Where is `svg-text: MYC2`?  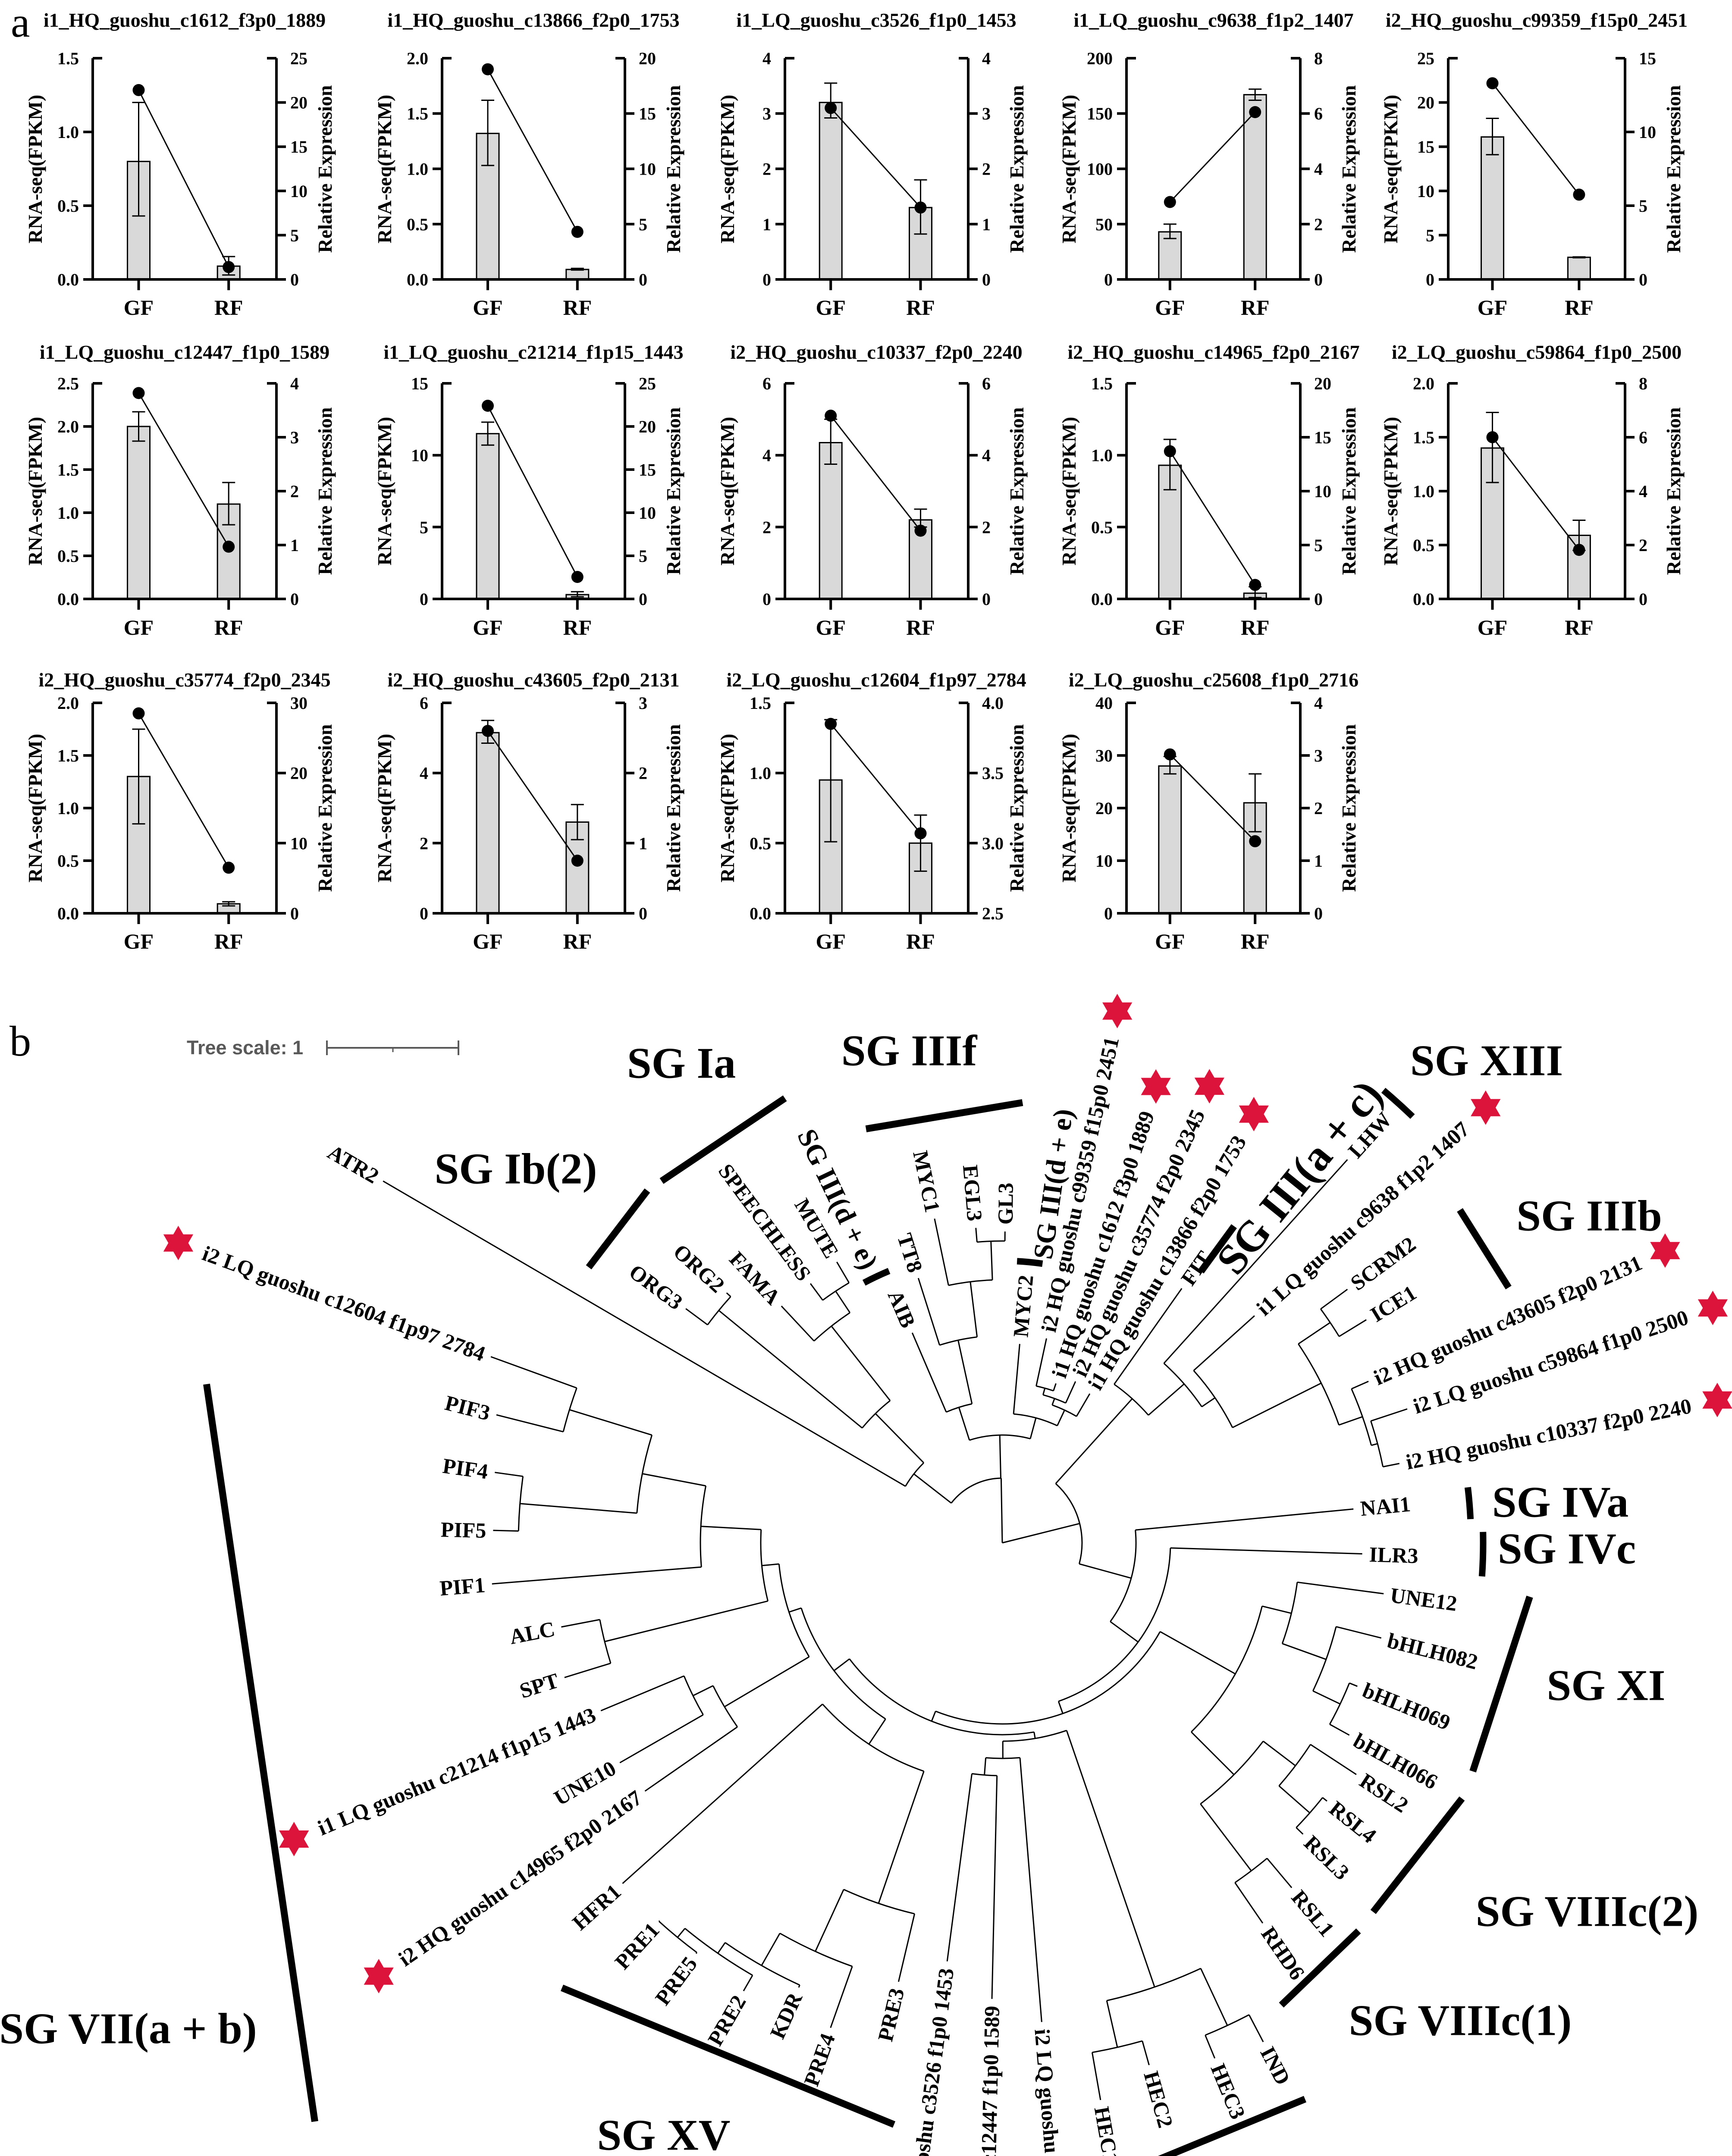 svg-text: MYC2 is located at coordinates (1023, 1306).